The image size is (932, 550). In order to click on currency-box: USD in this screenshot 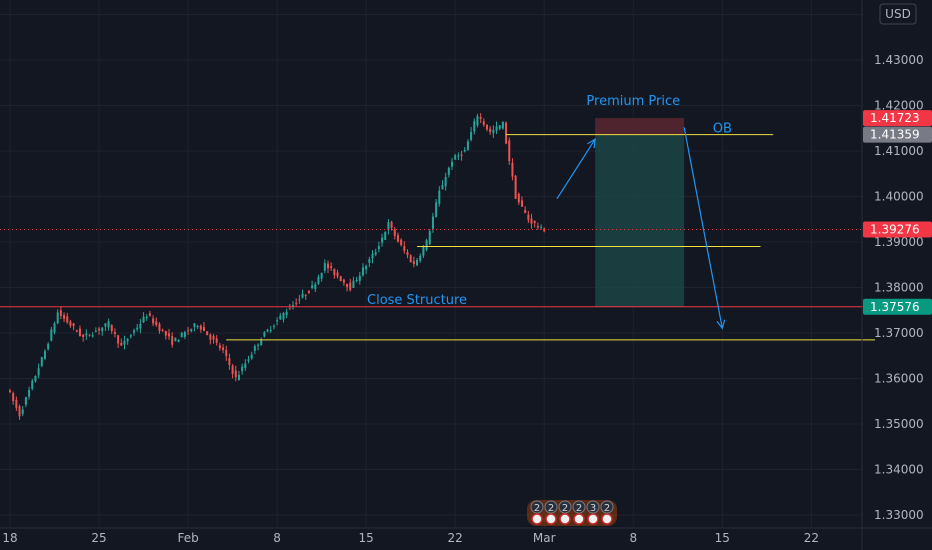, I will do `click(898, 14)`.